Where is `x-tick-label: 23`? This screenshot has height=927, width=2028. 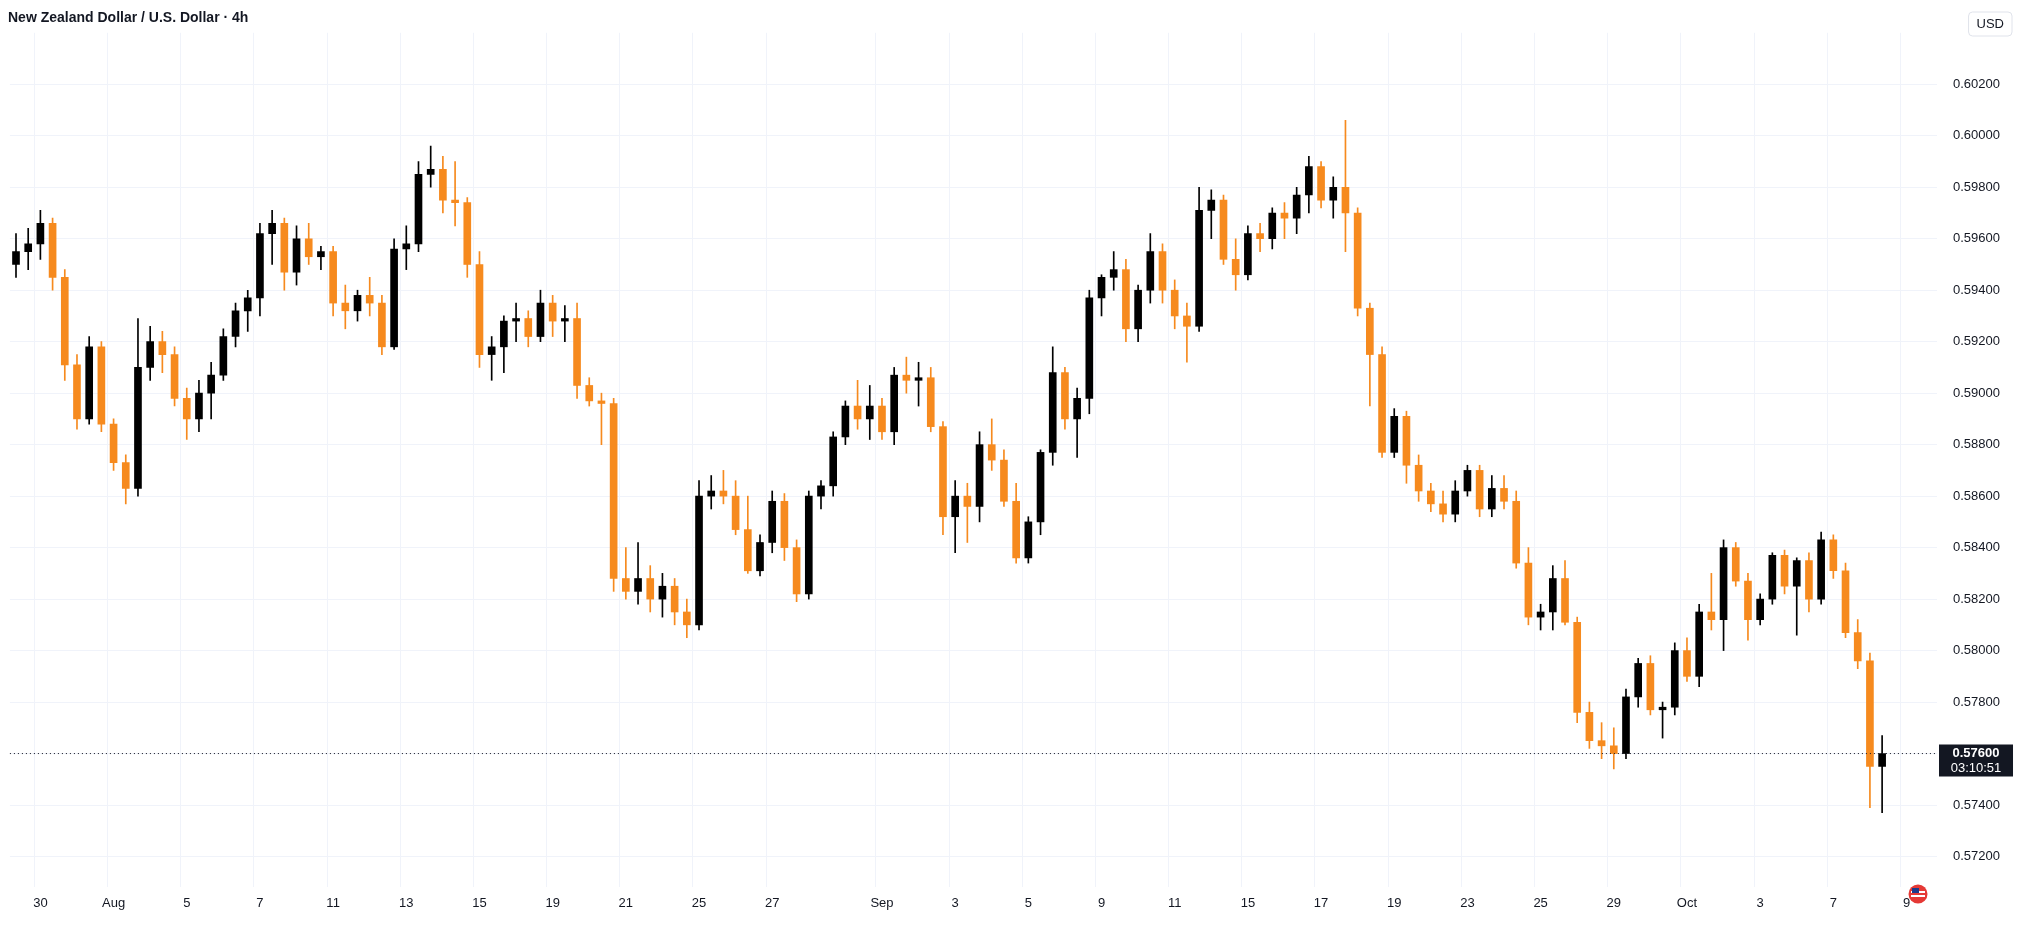
x-tick-label: 23 is located at coordinates (1467, 902).